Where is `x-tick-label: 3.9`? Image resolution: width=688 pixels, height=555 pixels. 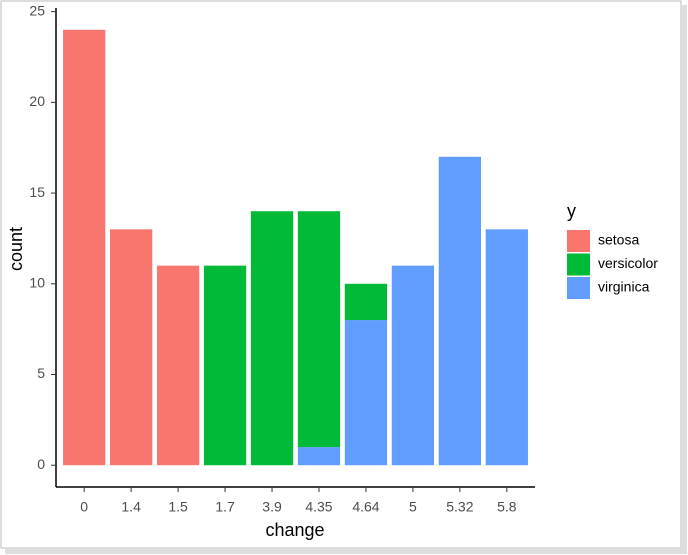
x-tick-label: 3.9 is located at coordinates (272, 507).